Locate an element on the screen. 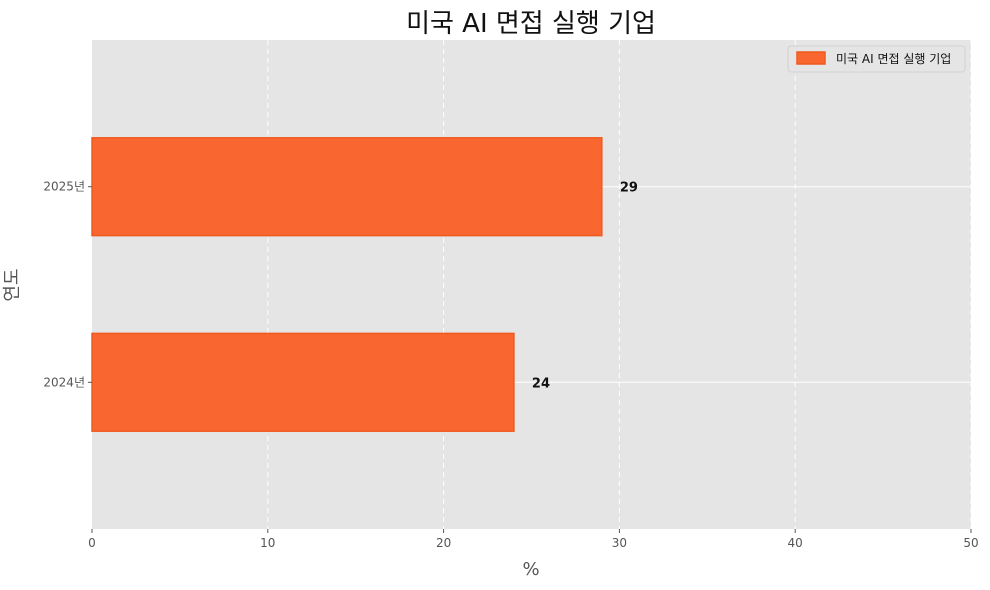  x-tick-label: 20 is located at coordinates (443, 543).